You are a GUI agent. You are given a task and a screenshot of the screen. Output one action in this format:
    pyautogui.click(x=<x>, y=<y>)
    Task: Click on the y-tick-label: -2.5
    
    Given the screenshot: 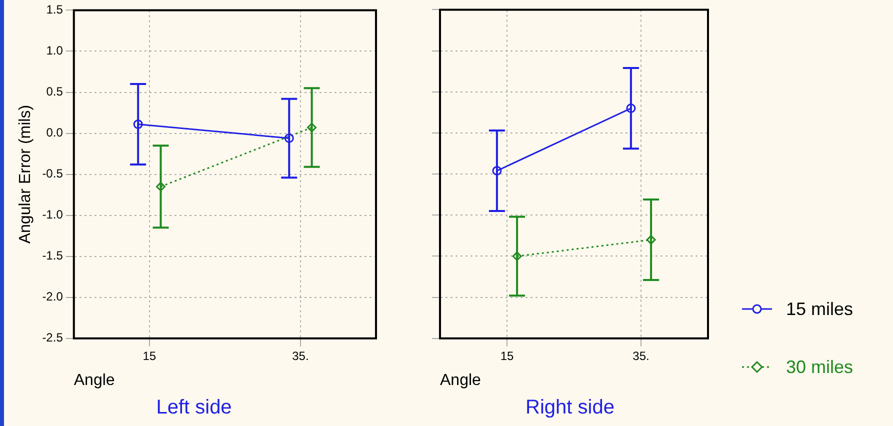 What is the action you would take?
    pyautogui.click(x=53, y=337)
    